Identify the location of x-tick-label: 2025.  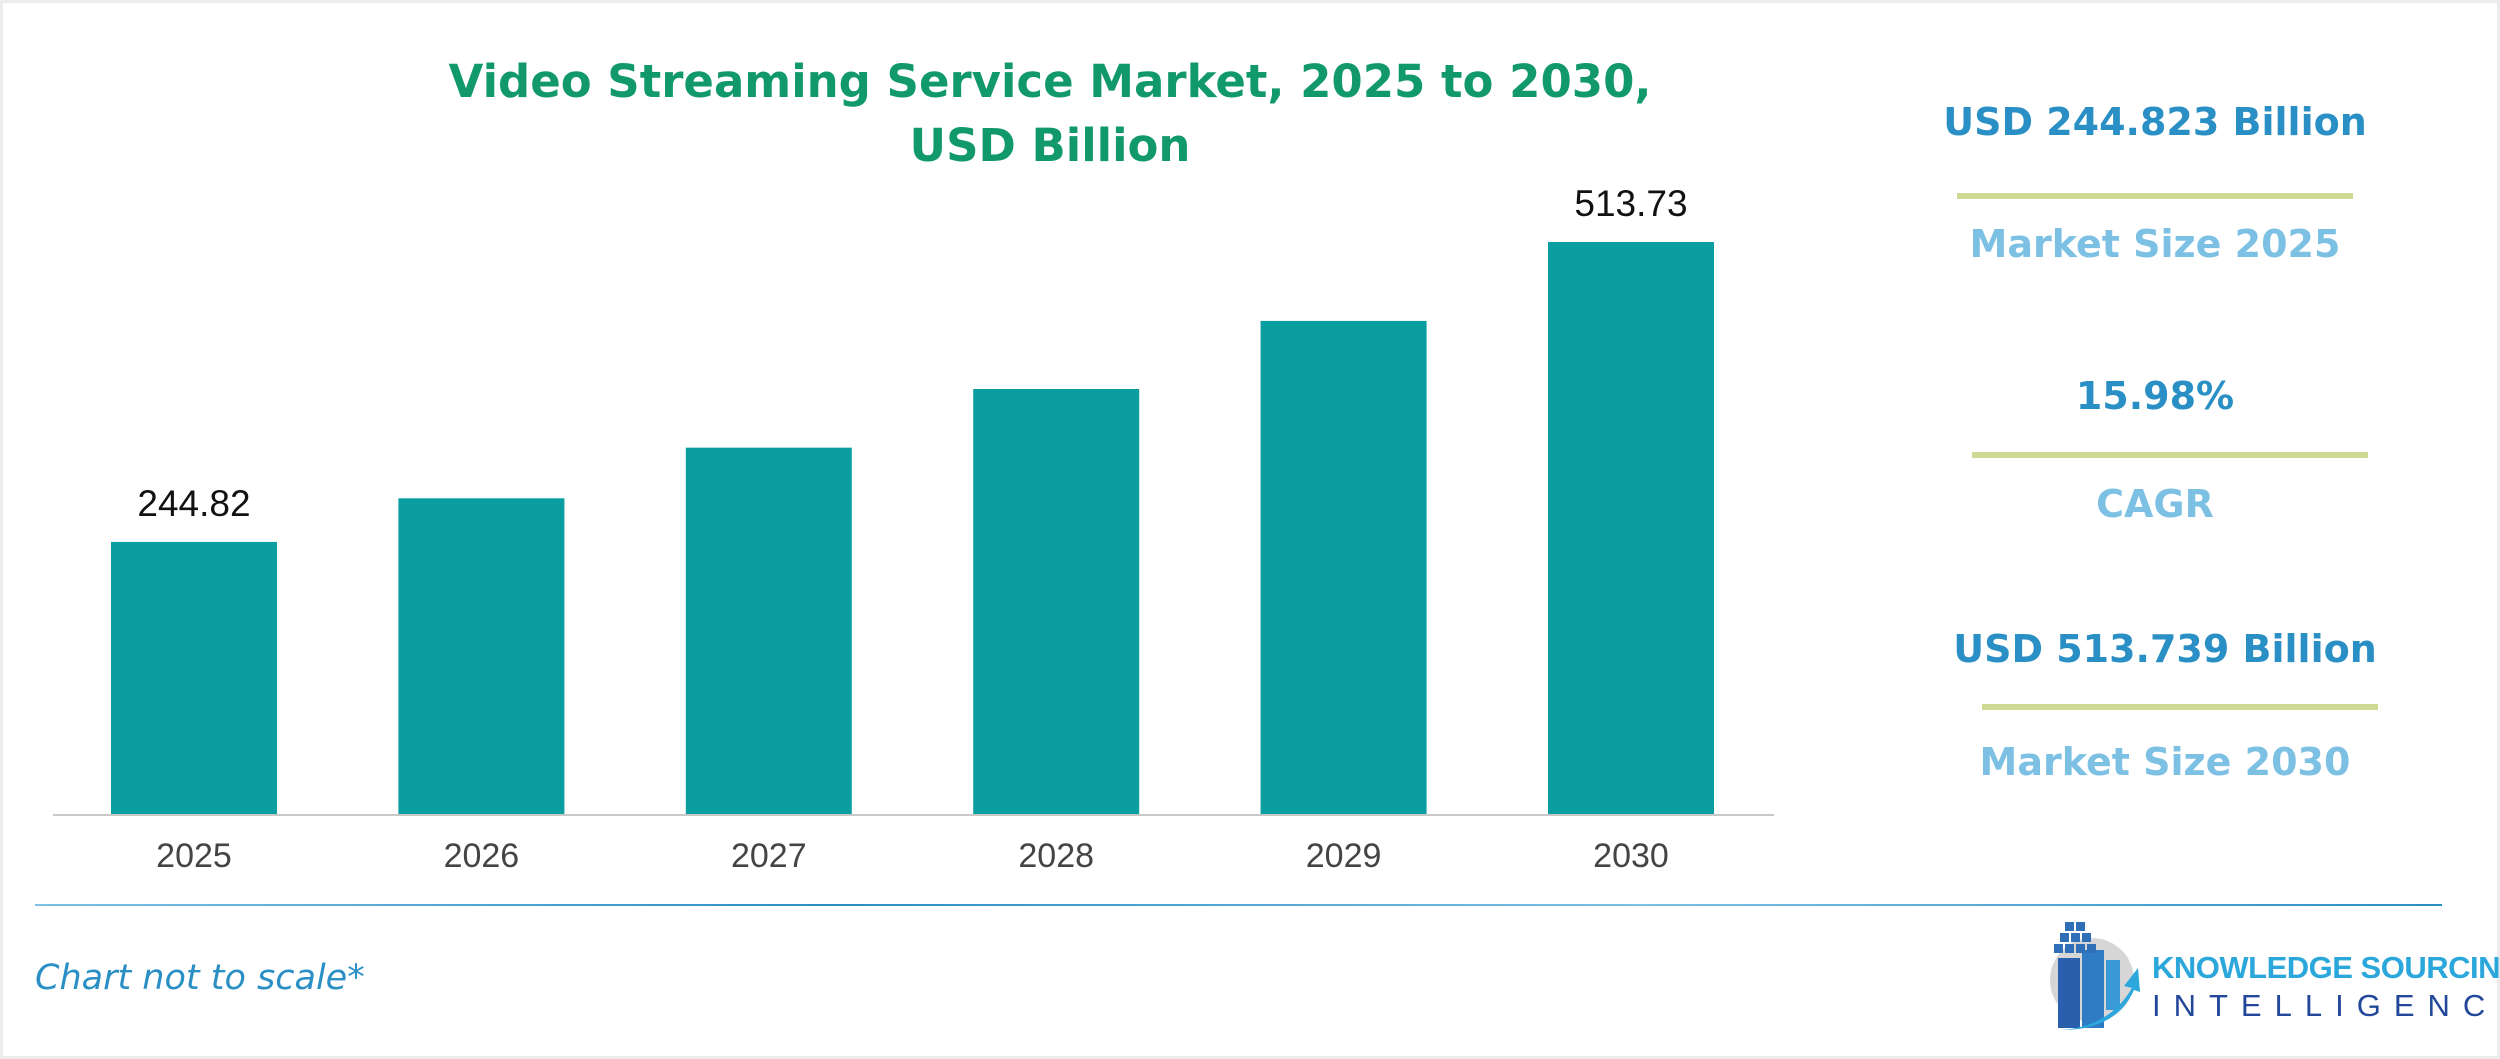
(194, 856).